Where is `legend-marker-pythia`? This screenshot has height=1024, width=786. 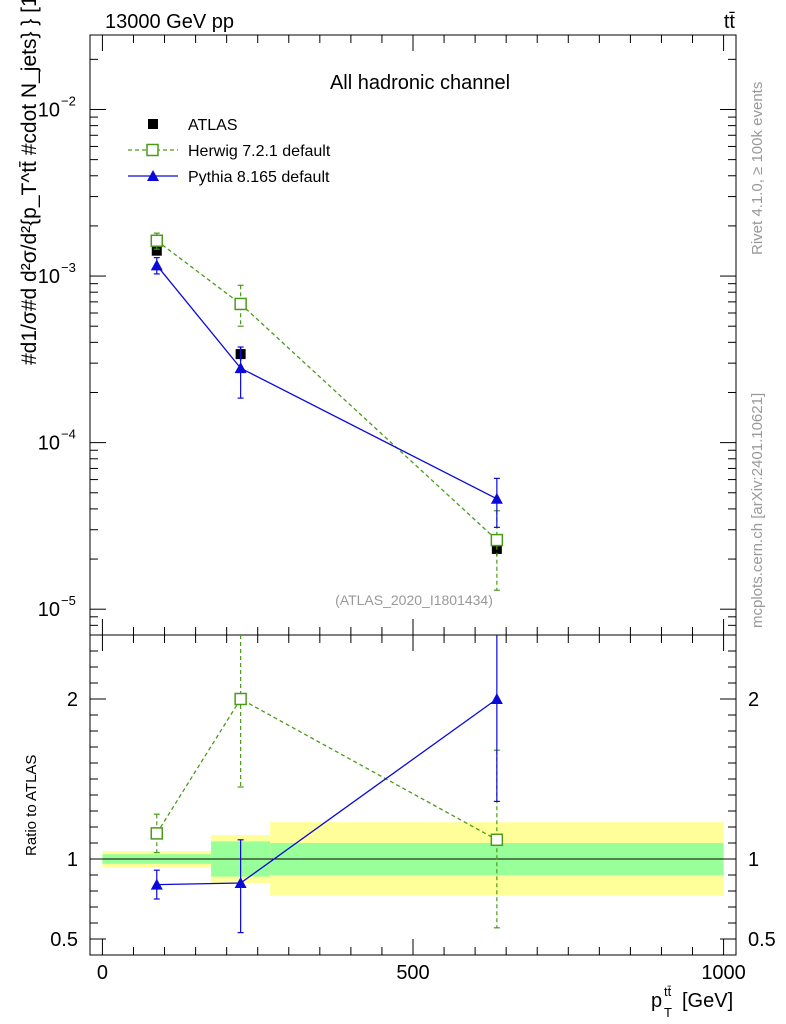
legend-marker-pythia is located at coordinates (153, 175).